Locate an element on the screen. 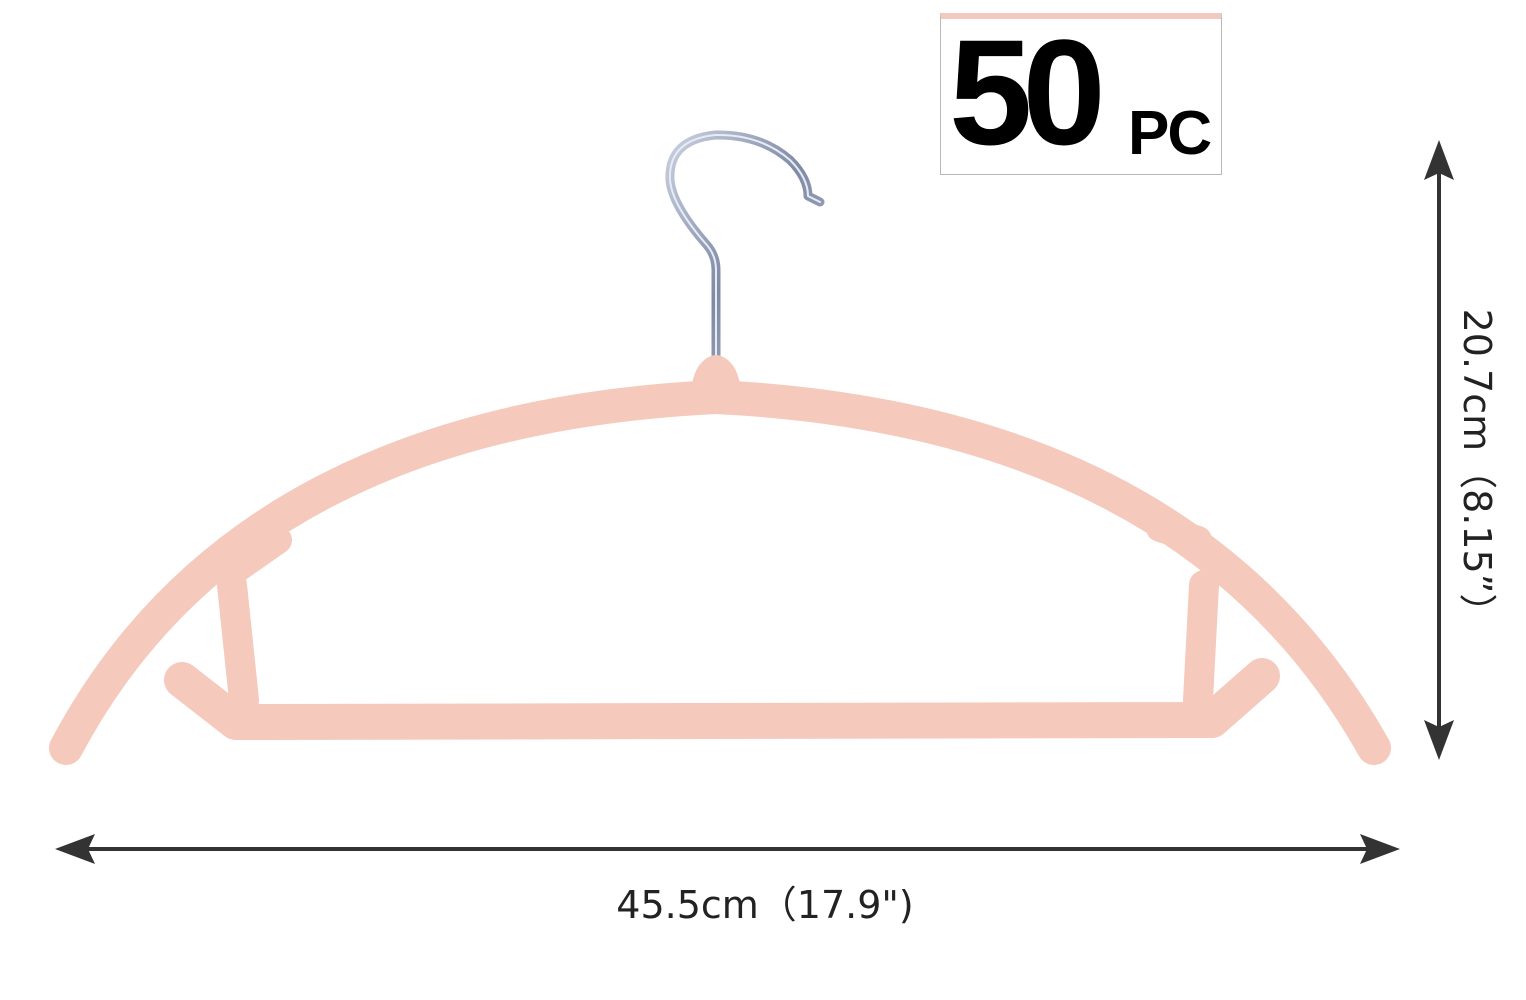  quantity-badge: 50 PC is located at coordinates (1081, 94).